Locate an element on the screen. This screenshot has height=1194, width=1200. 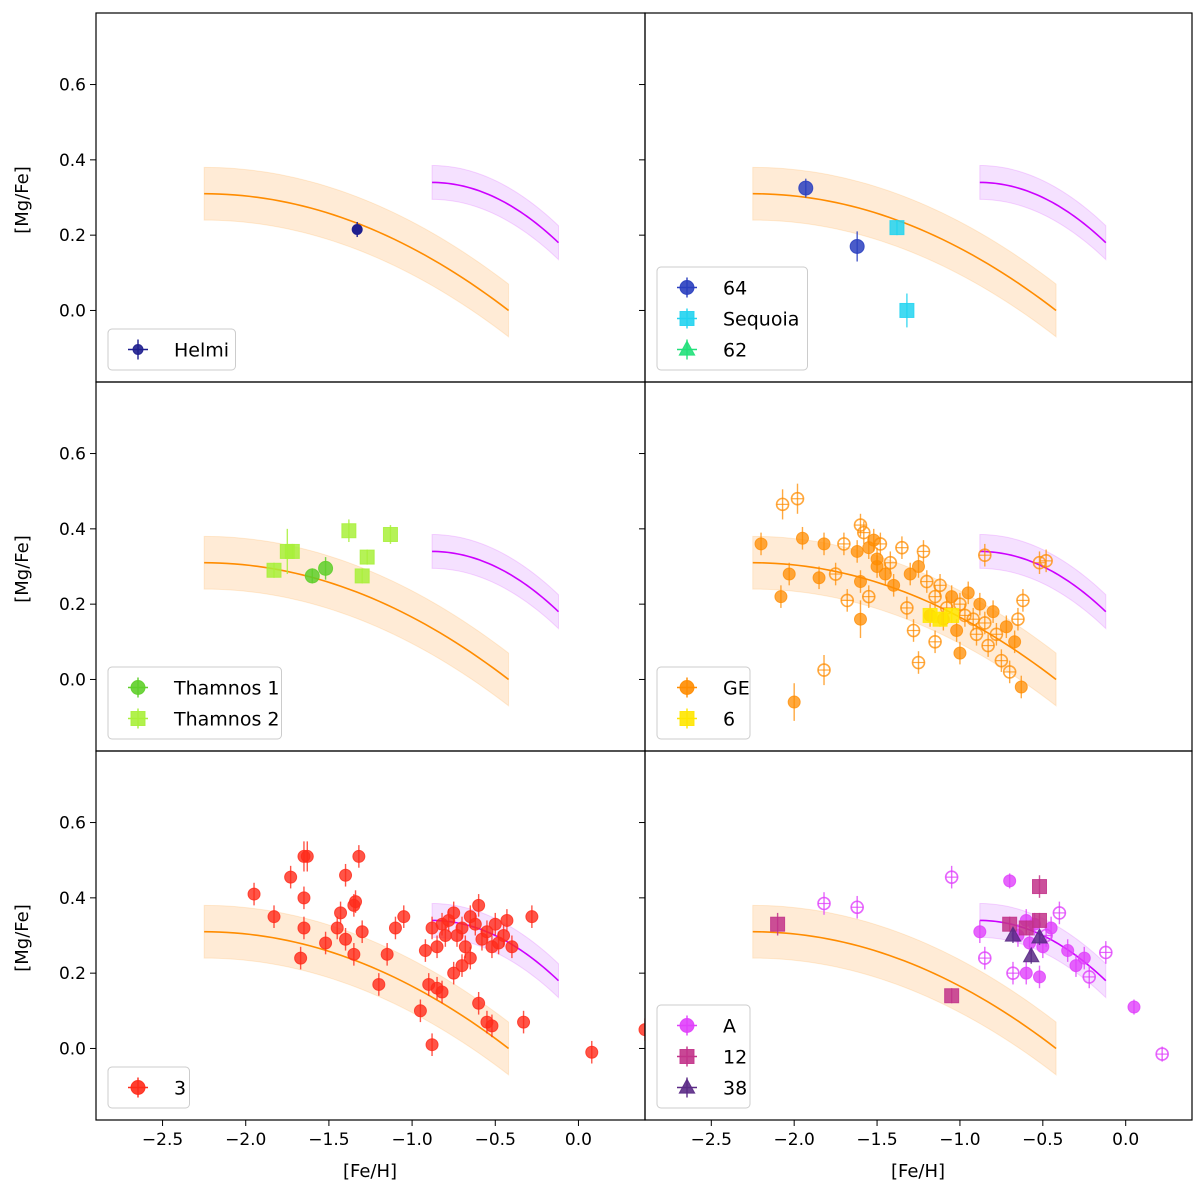
legend-label: 12 is located at coordinates (735, 1058).